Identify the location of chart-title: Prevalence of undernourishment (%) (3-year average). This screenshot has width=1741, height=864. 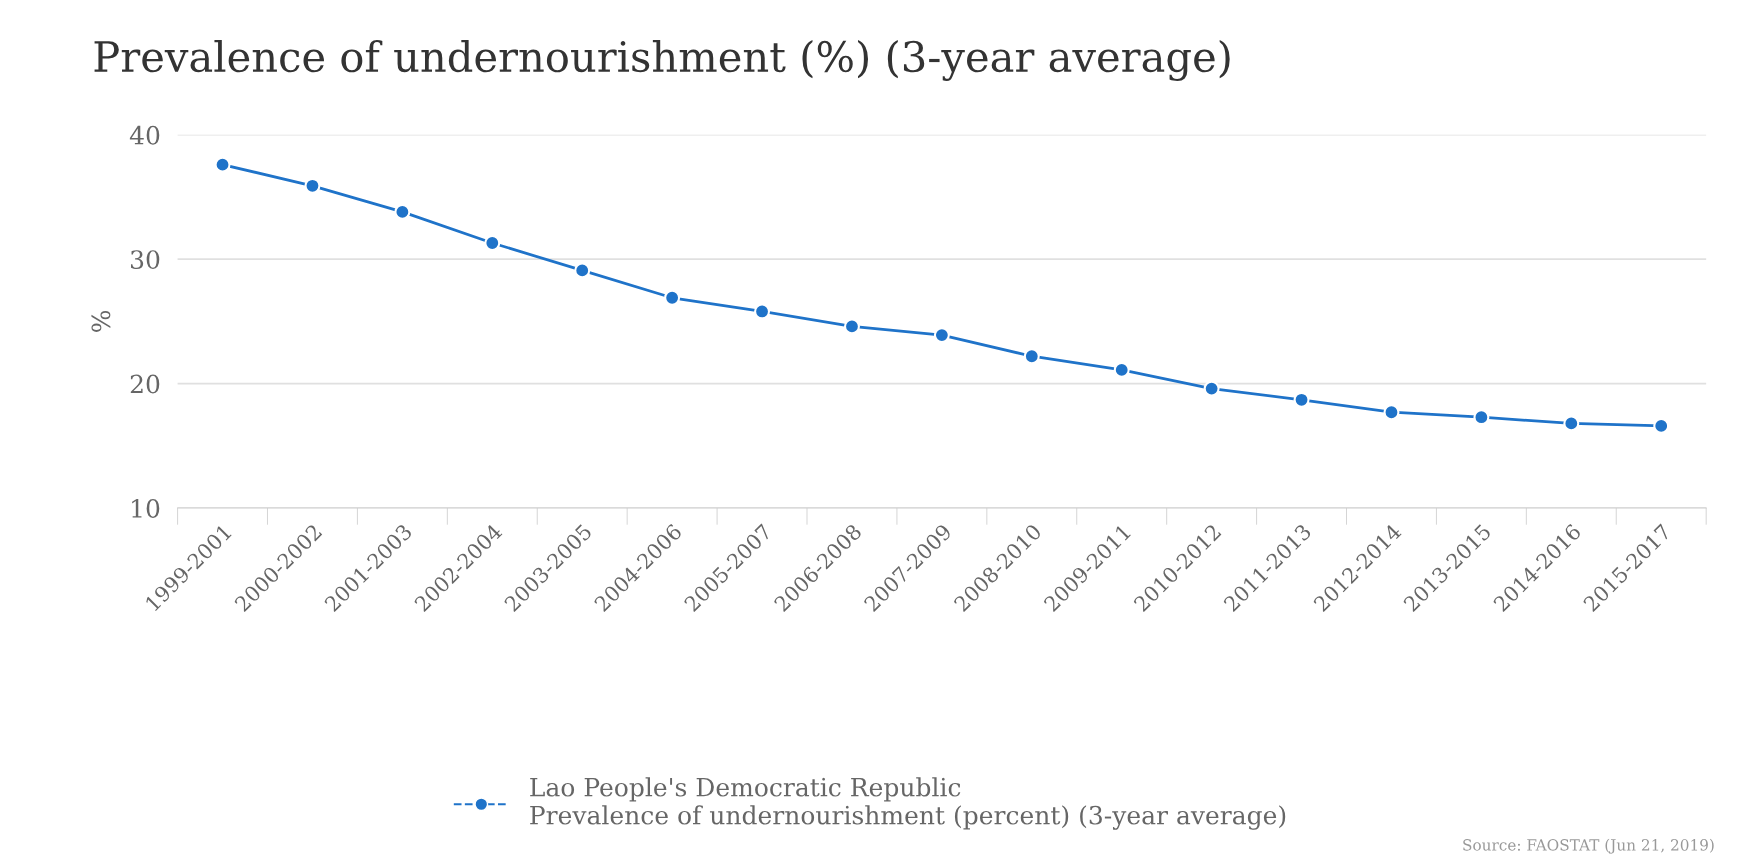
(662, 60).